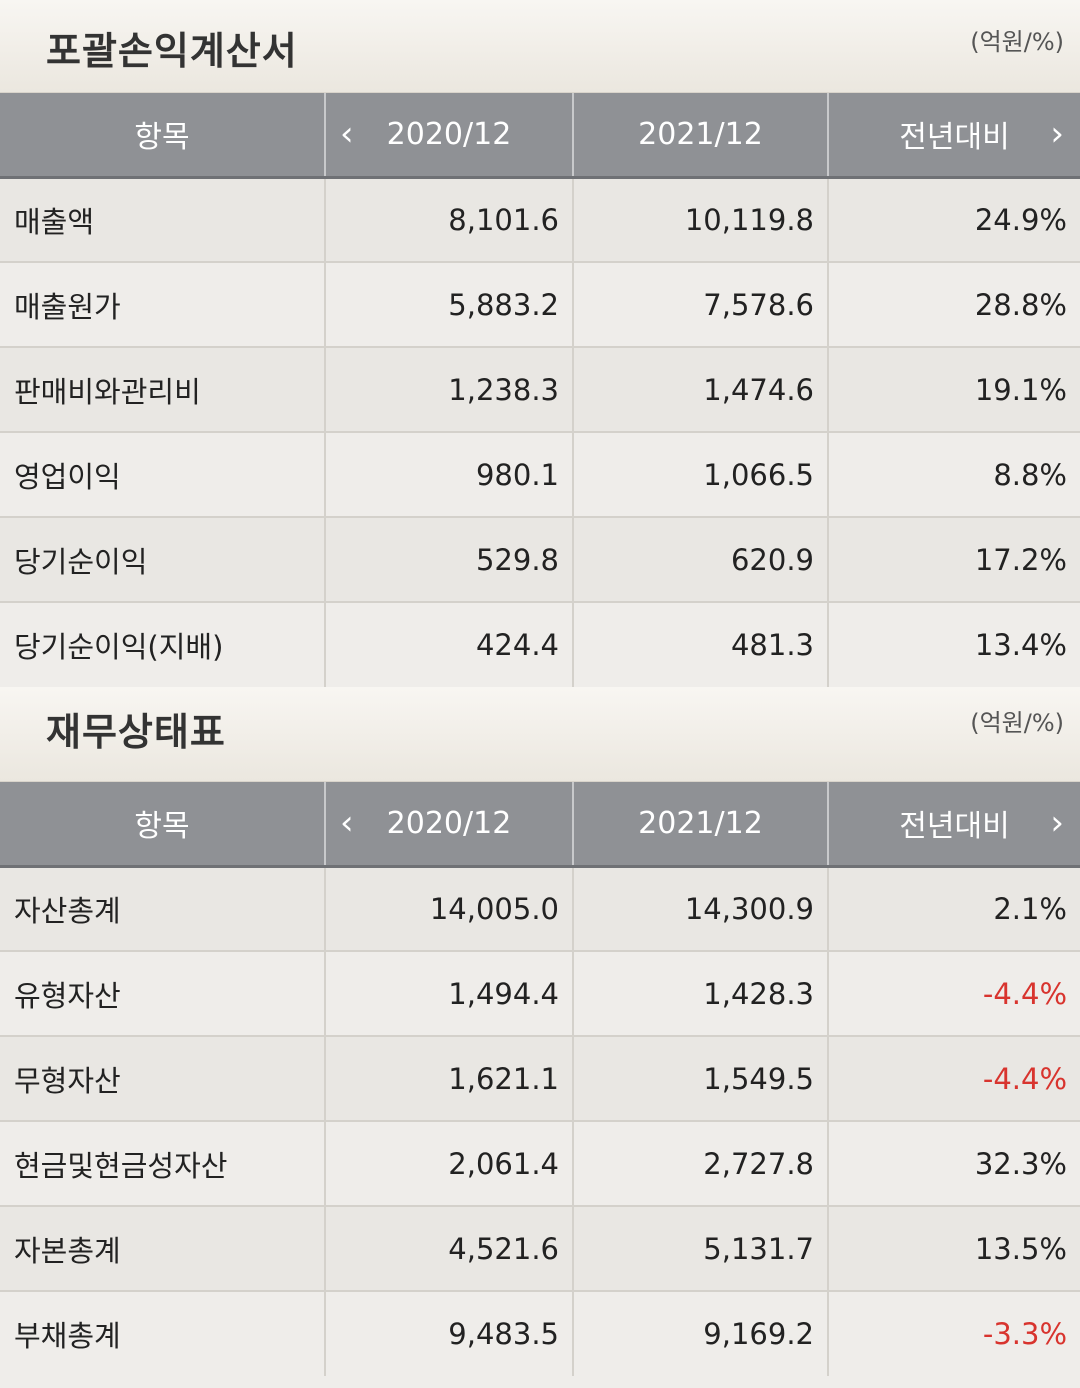 Image resolution: width=1080 pixels, height=1388 pixels. Describe the element at coordinates (448, 559) in the screenshot. I see `value-2020: 529.8` at that location.